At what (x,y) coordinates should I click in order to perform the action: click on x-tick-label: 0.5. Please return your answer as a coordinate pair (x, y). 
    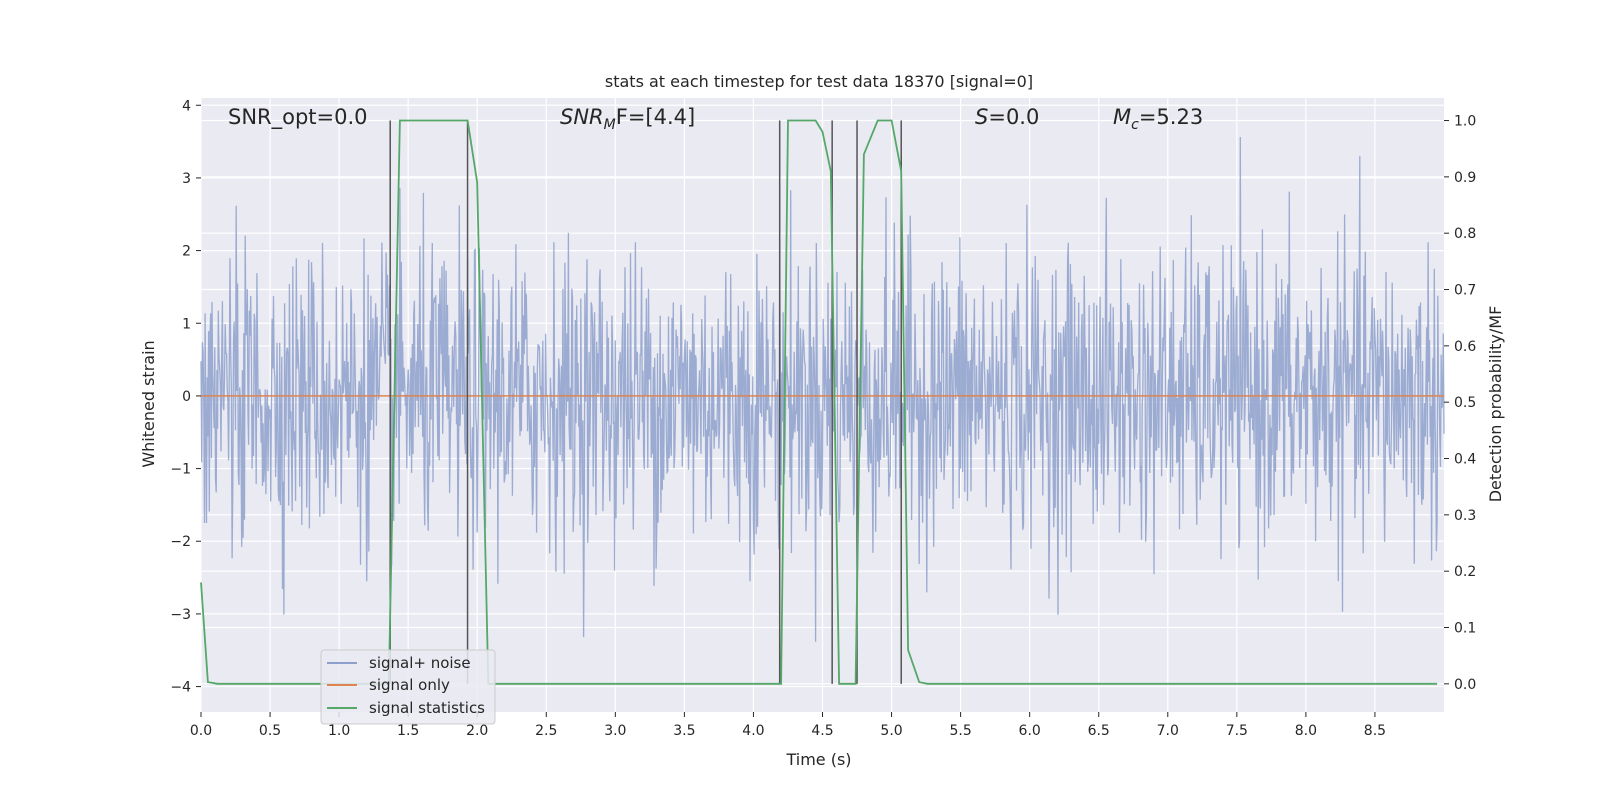
    Looking at the image, I should click on (270, 731).